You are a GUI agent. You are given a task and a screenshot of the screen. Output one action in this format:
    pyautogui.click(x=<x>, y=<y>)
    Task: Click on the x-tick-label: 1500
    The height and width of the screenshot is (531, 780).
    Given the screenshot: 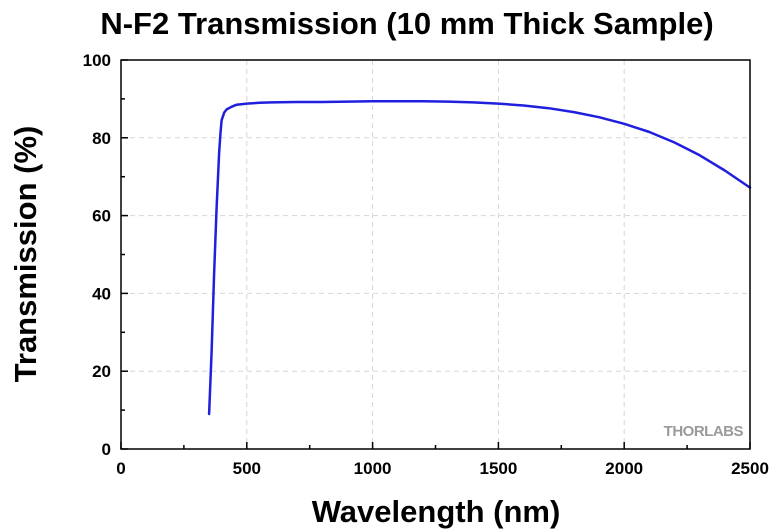 What is the action you would take?
    pyautogui.click(x=498, y=468)
    